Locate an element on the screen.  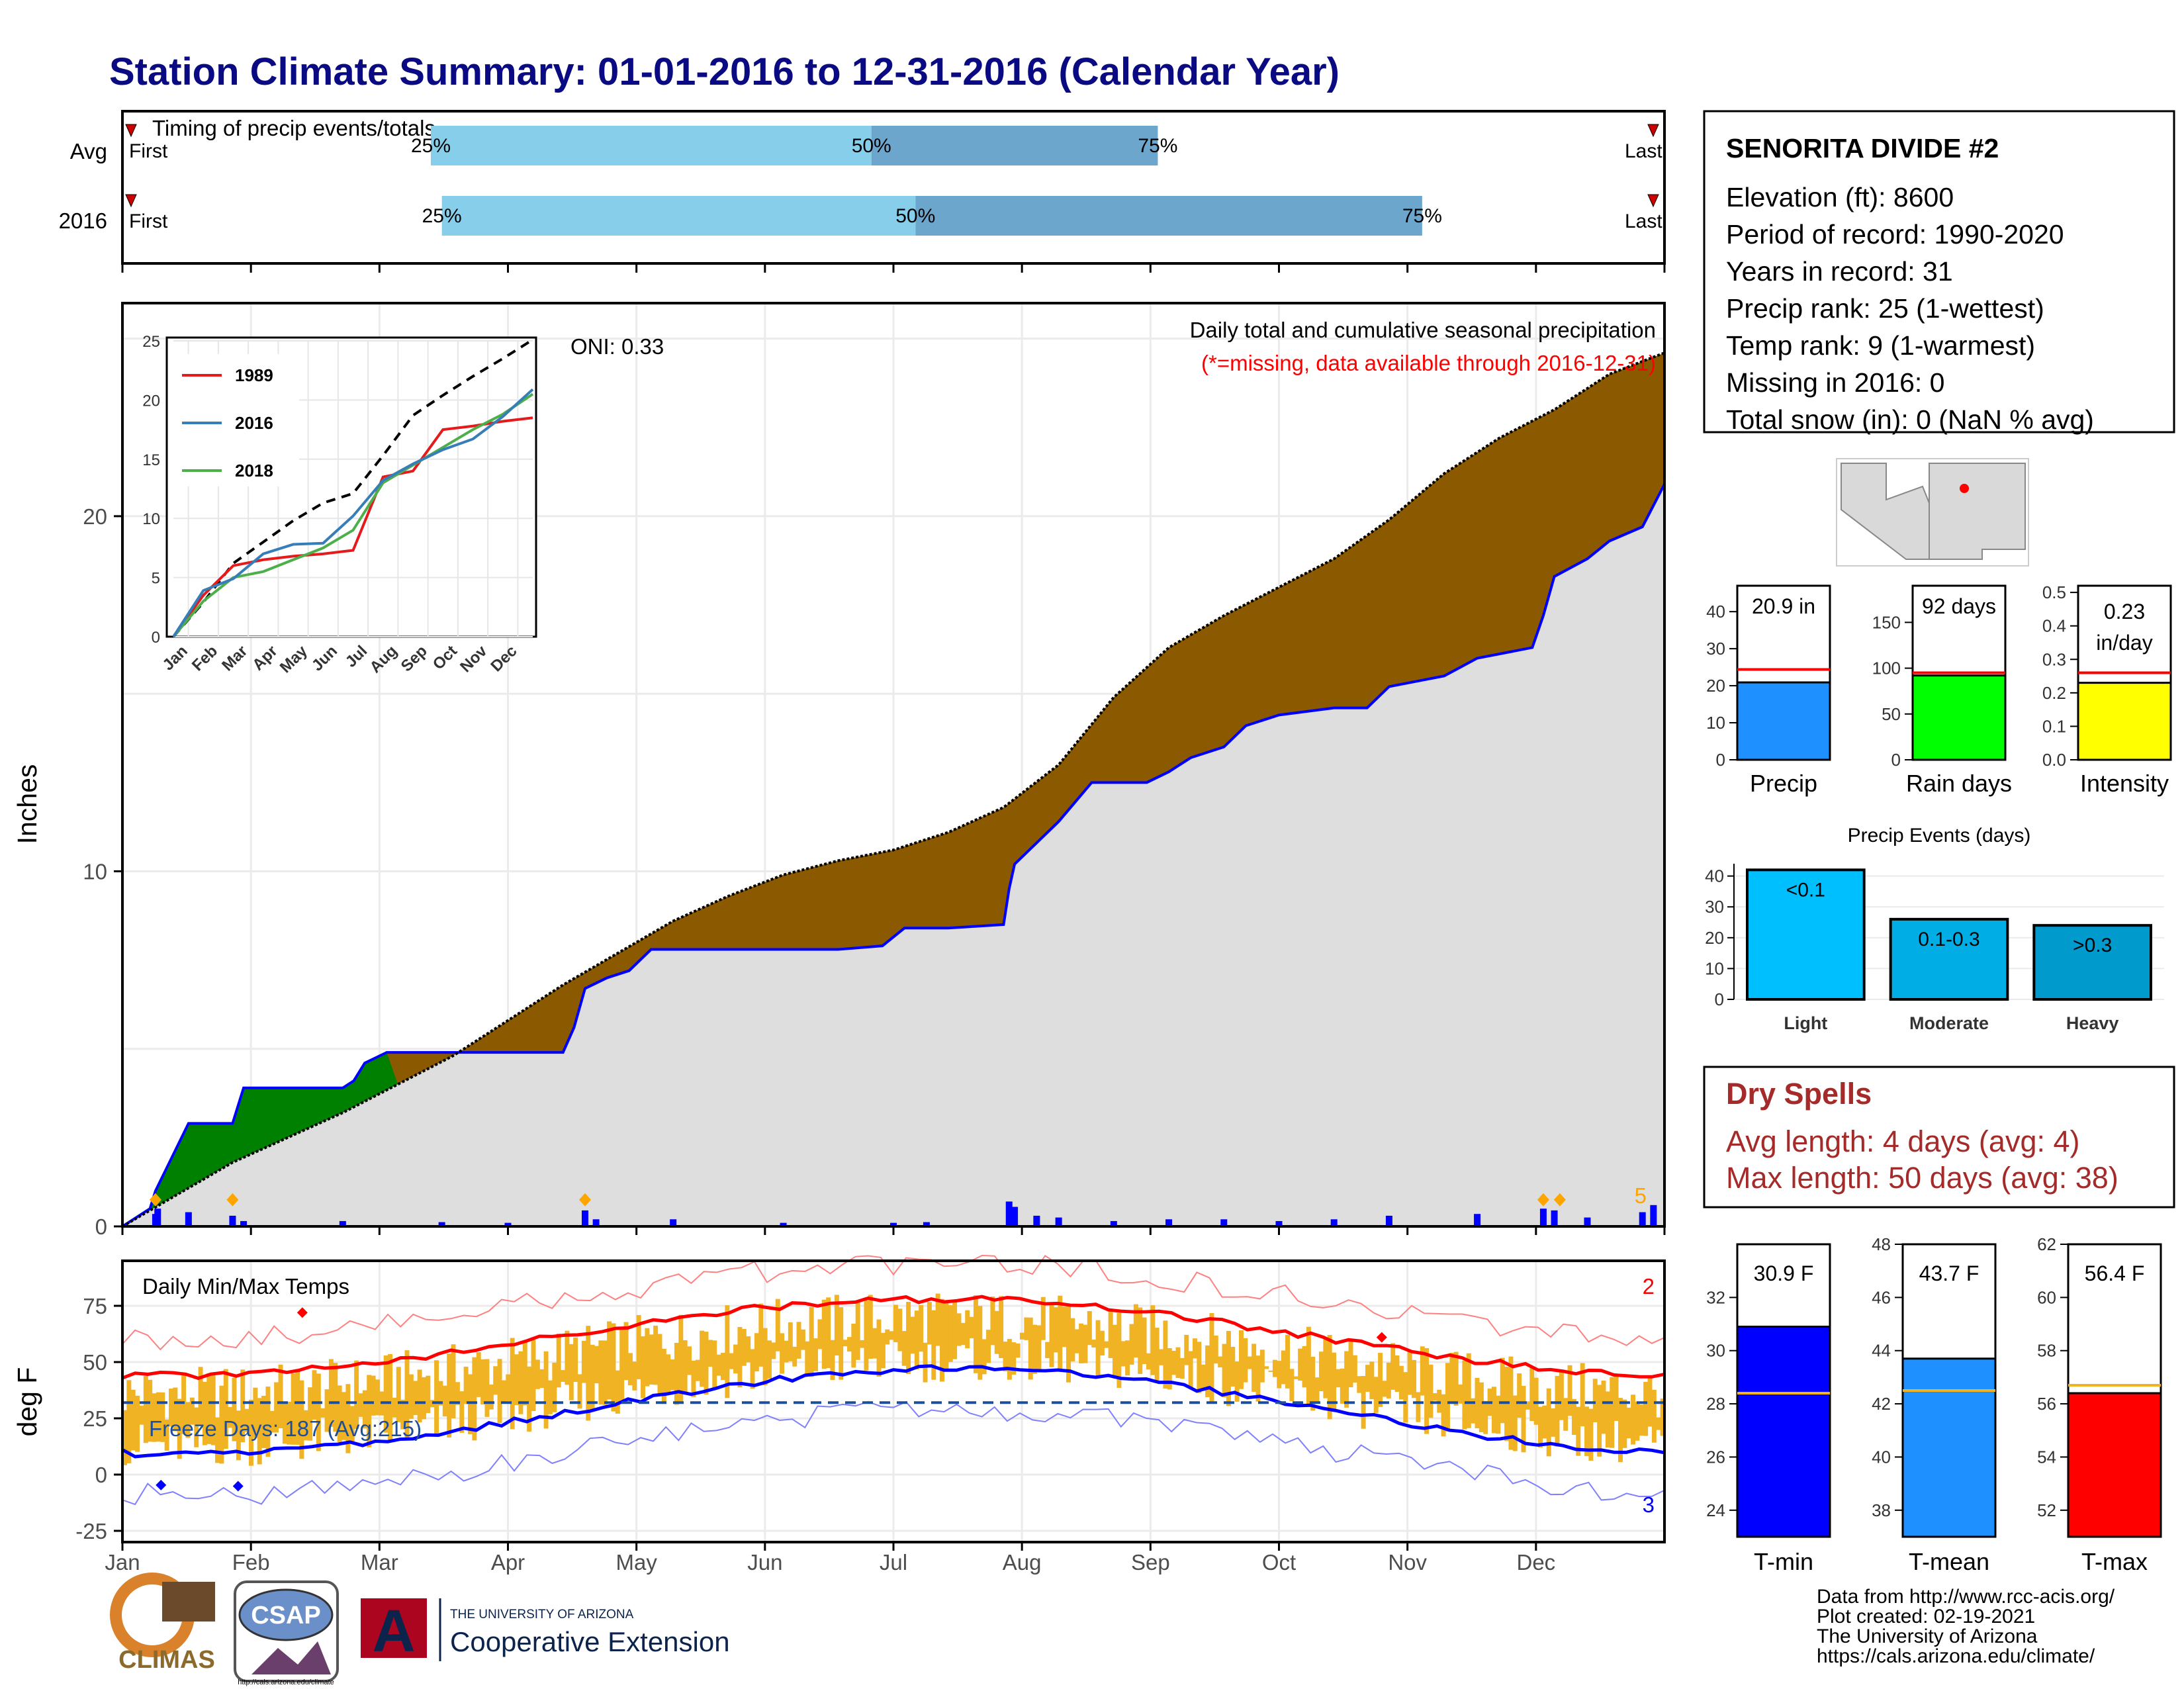
temp-record-marker is located at coordinates (1382, 1337).